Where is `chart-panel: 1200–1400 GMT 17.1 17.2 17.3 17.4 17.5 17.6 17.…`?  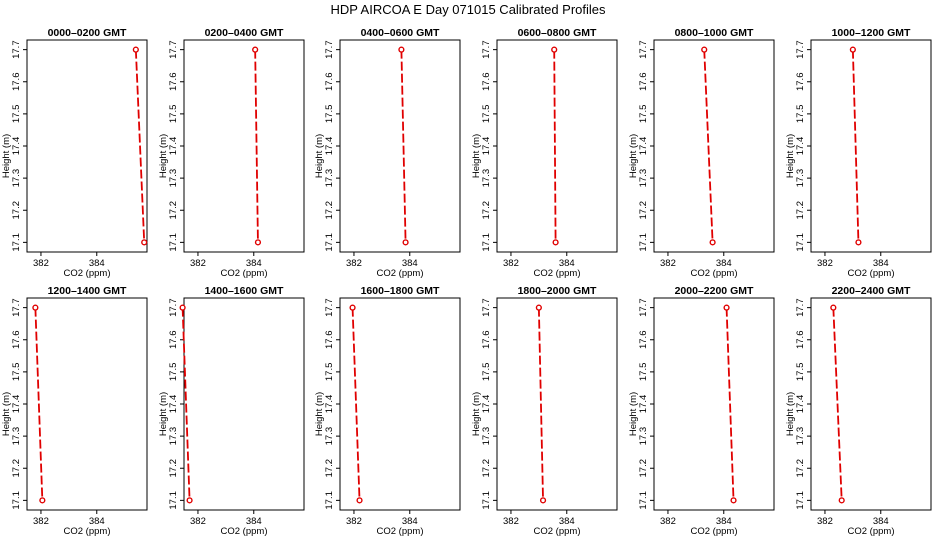
chart-panel: 1200–1400 GMT 17.1 17.2 17.3 17.4 17.5 17.6 17.… is located at coordinates (74, 411).